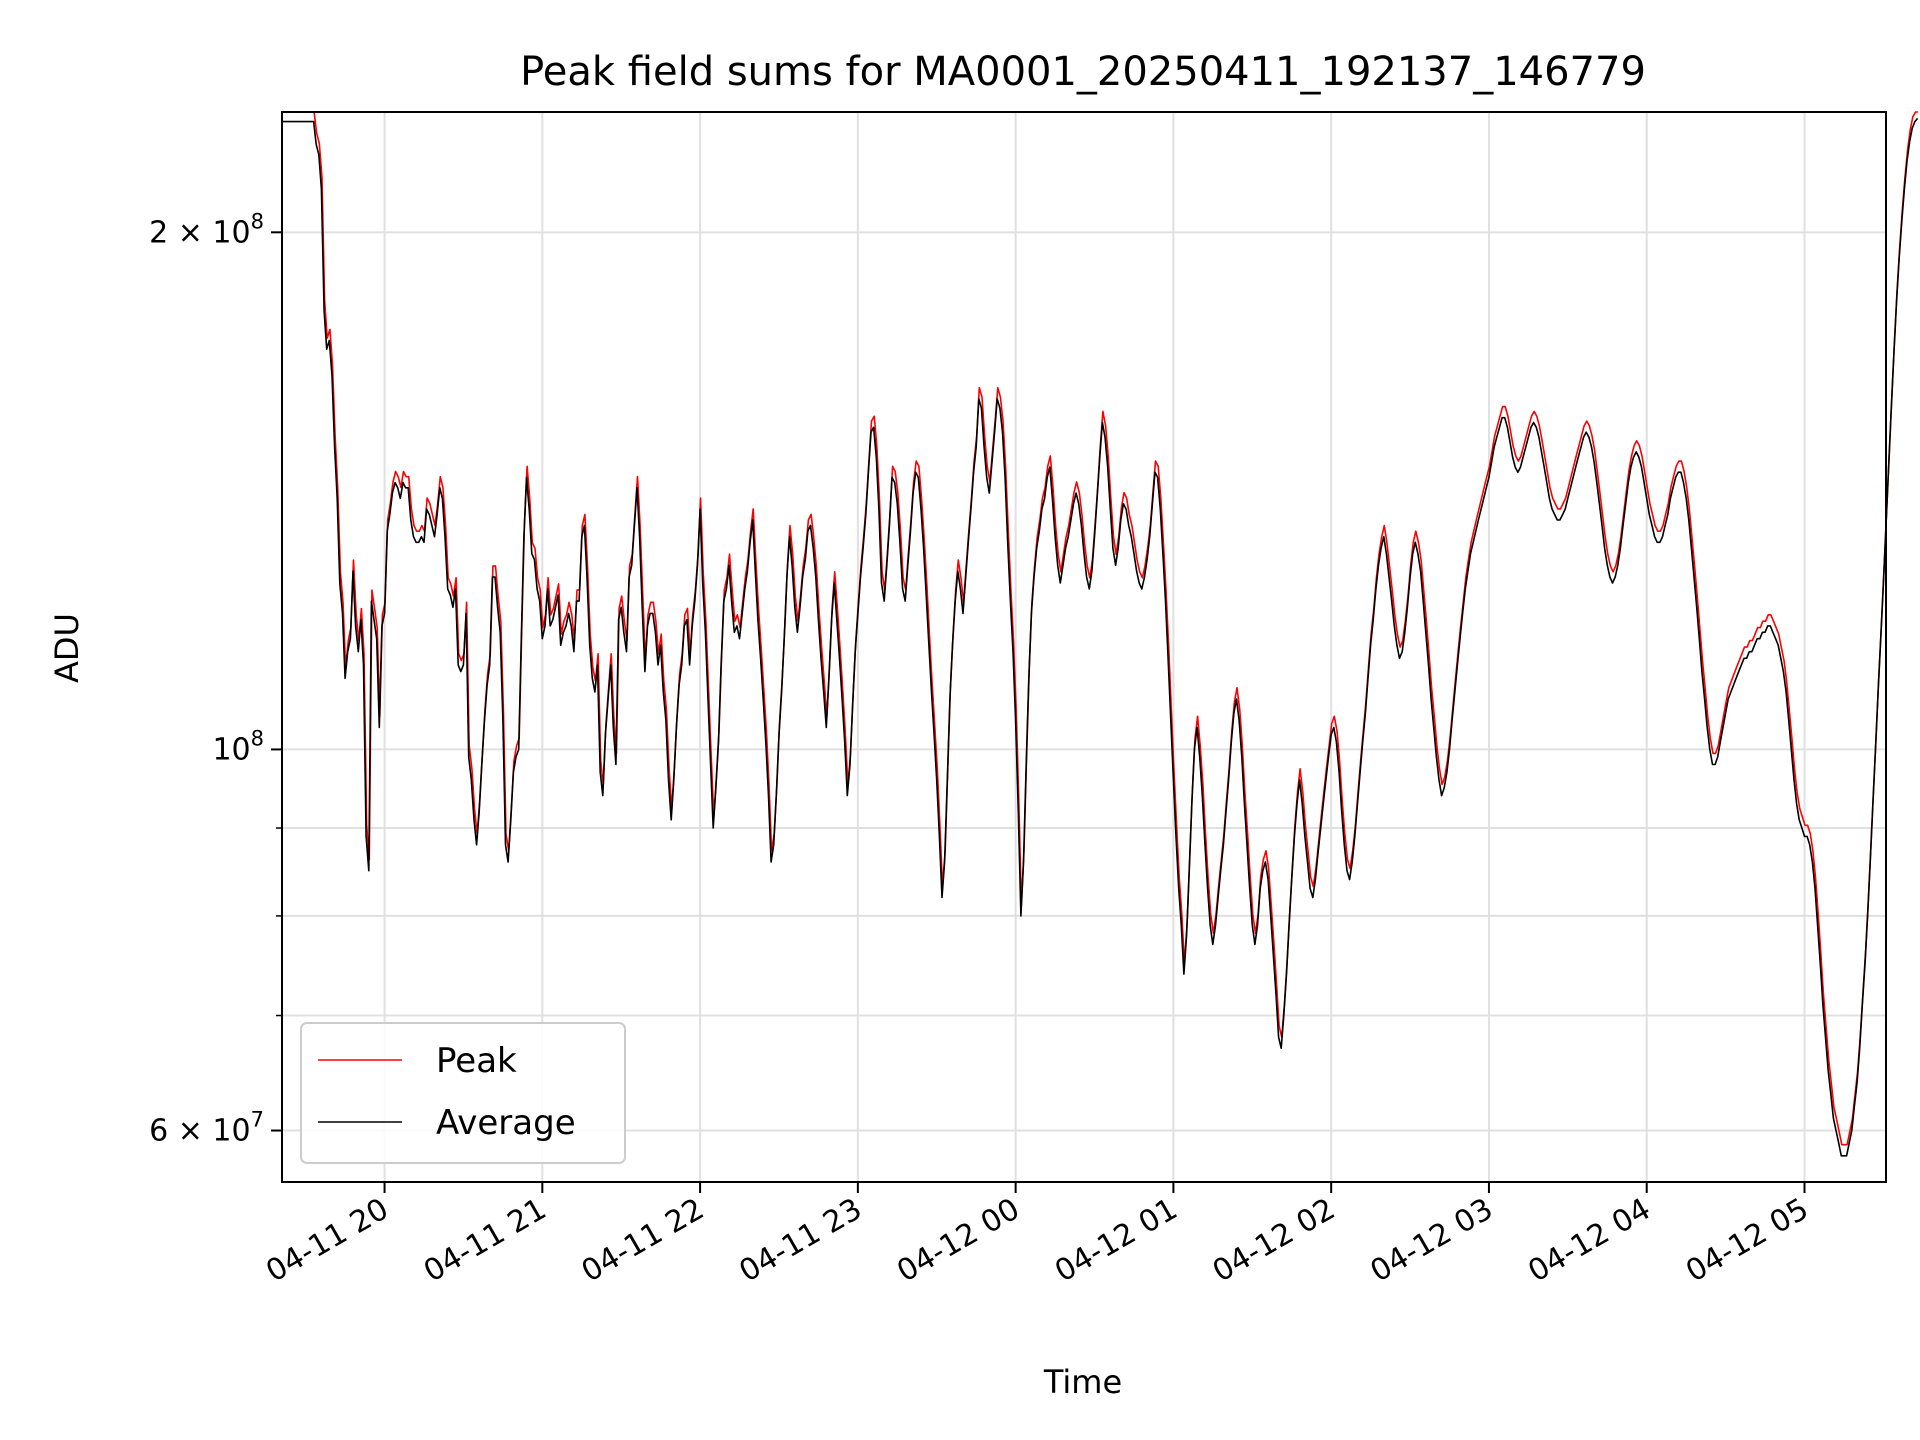 This screenshot has width=1920, height=1440. Describe the element at coordinates (238, 746) in the screenshot. I see `y-tick-label: 108` at that location.